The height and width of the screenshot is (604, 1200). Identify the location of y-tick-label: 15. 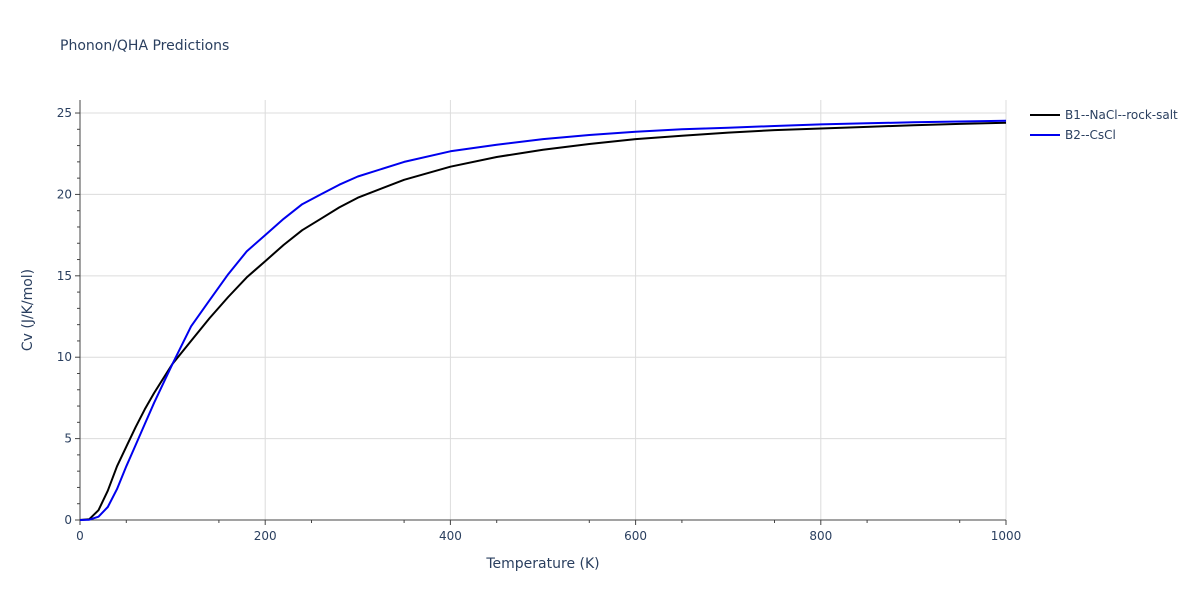
(64, 276).